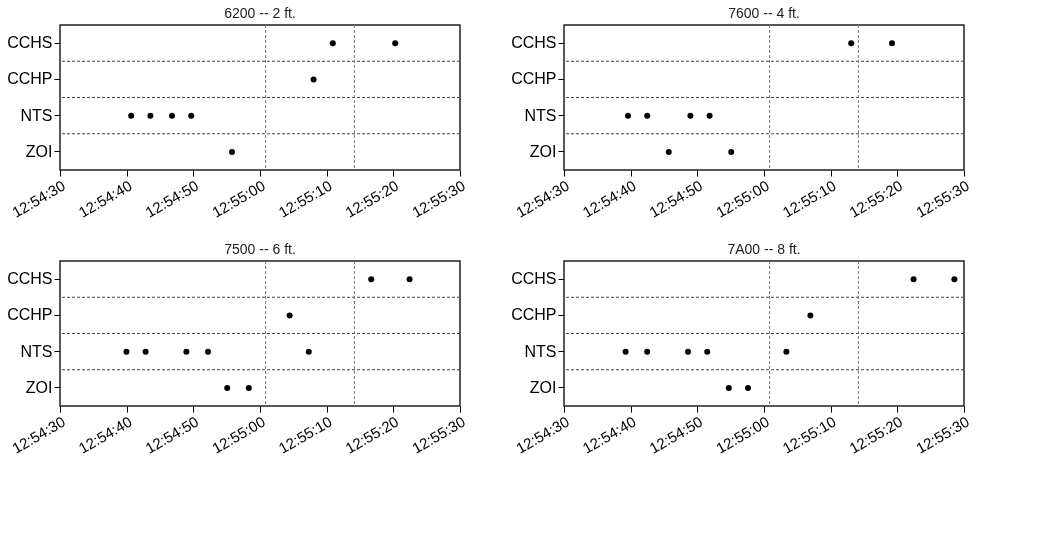 This screenshot has height=541, width=1060. Describe the element at coordinates (260, 248) in the screenshot. I see `chart-title: 7500 -- 6 ft.` at that location.